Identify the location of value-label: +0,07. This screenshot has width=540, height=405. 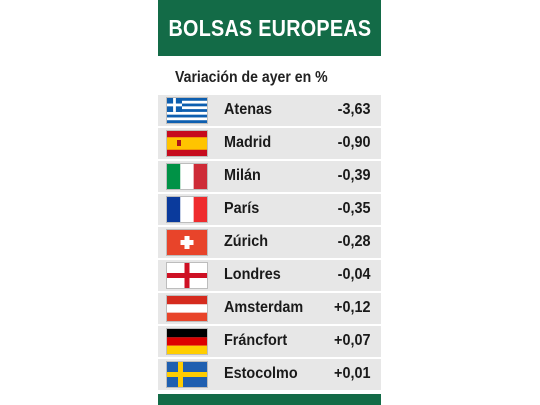
(351, 340).